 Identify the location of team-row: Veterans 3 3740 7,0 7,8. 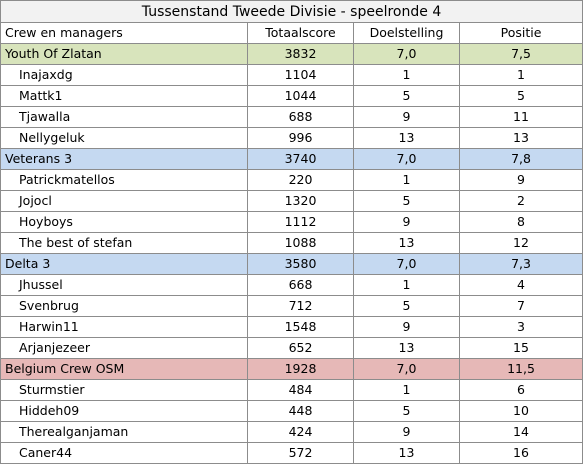
(292, 159).